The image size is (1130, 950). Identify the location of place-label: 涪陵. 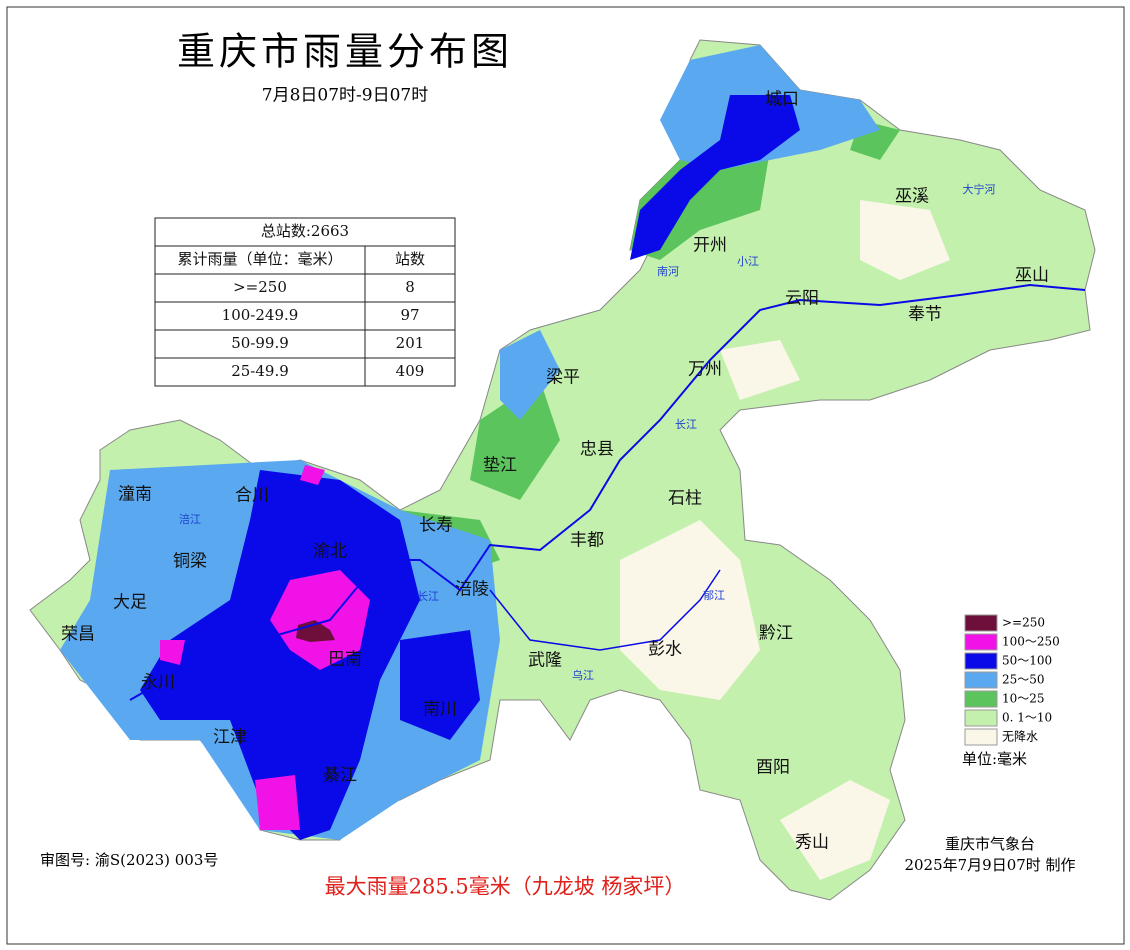
(472, 590).